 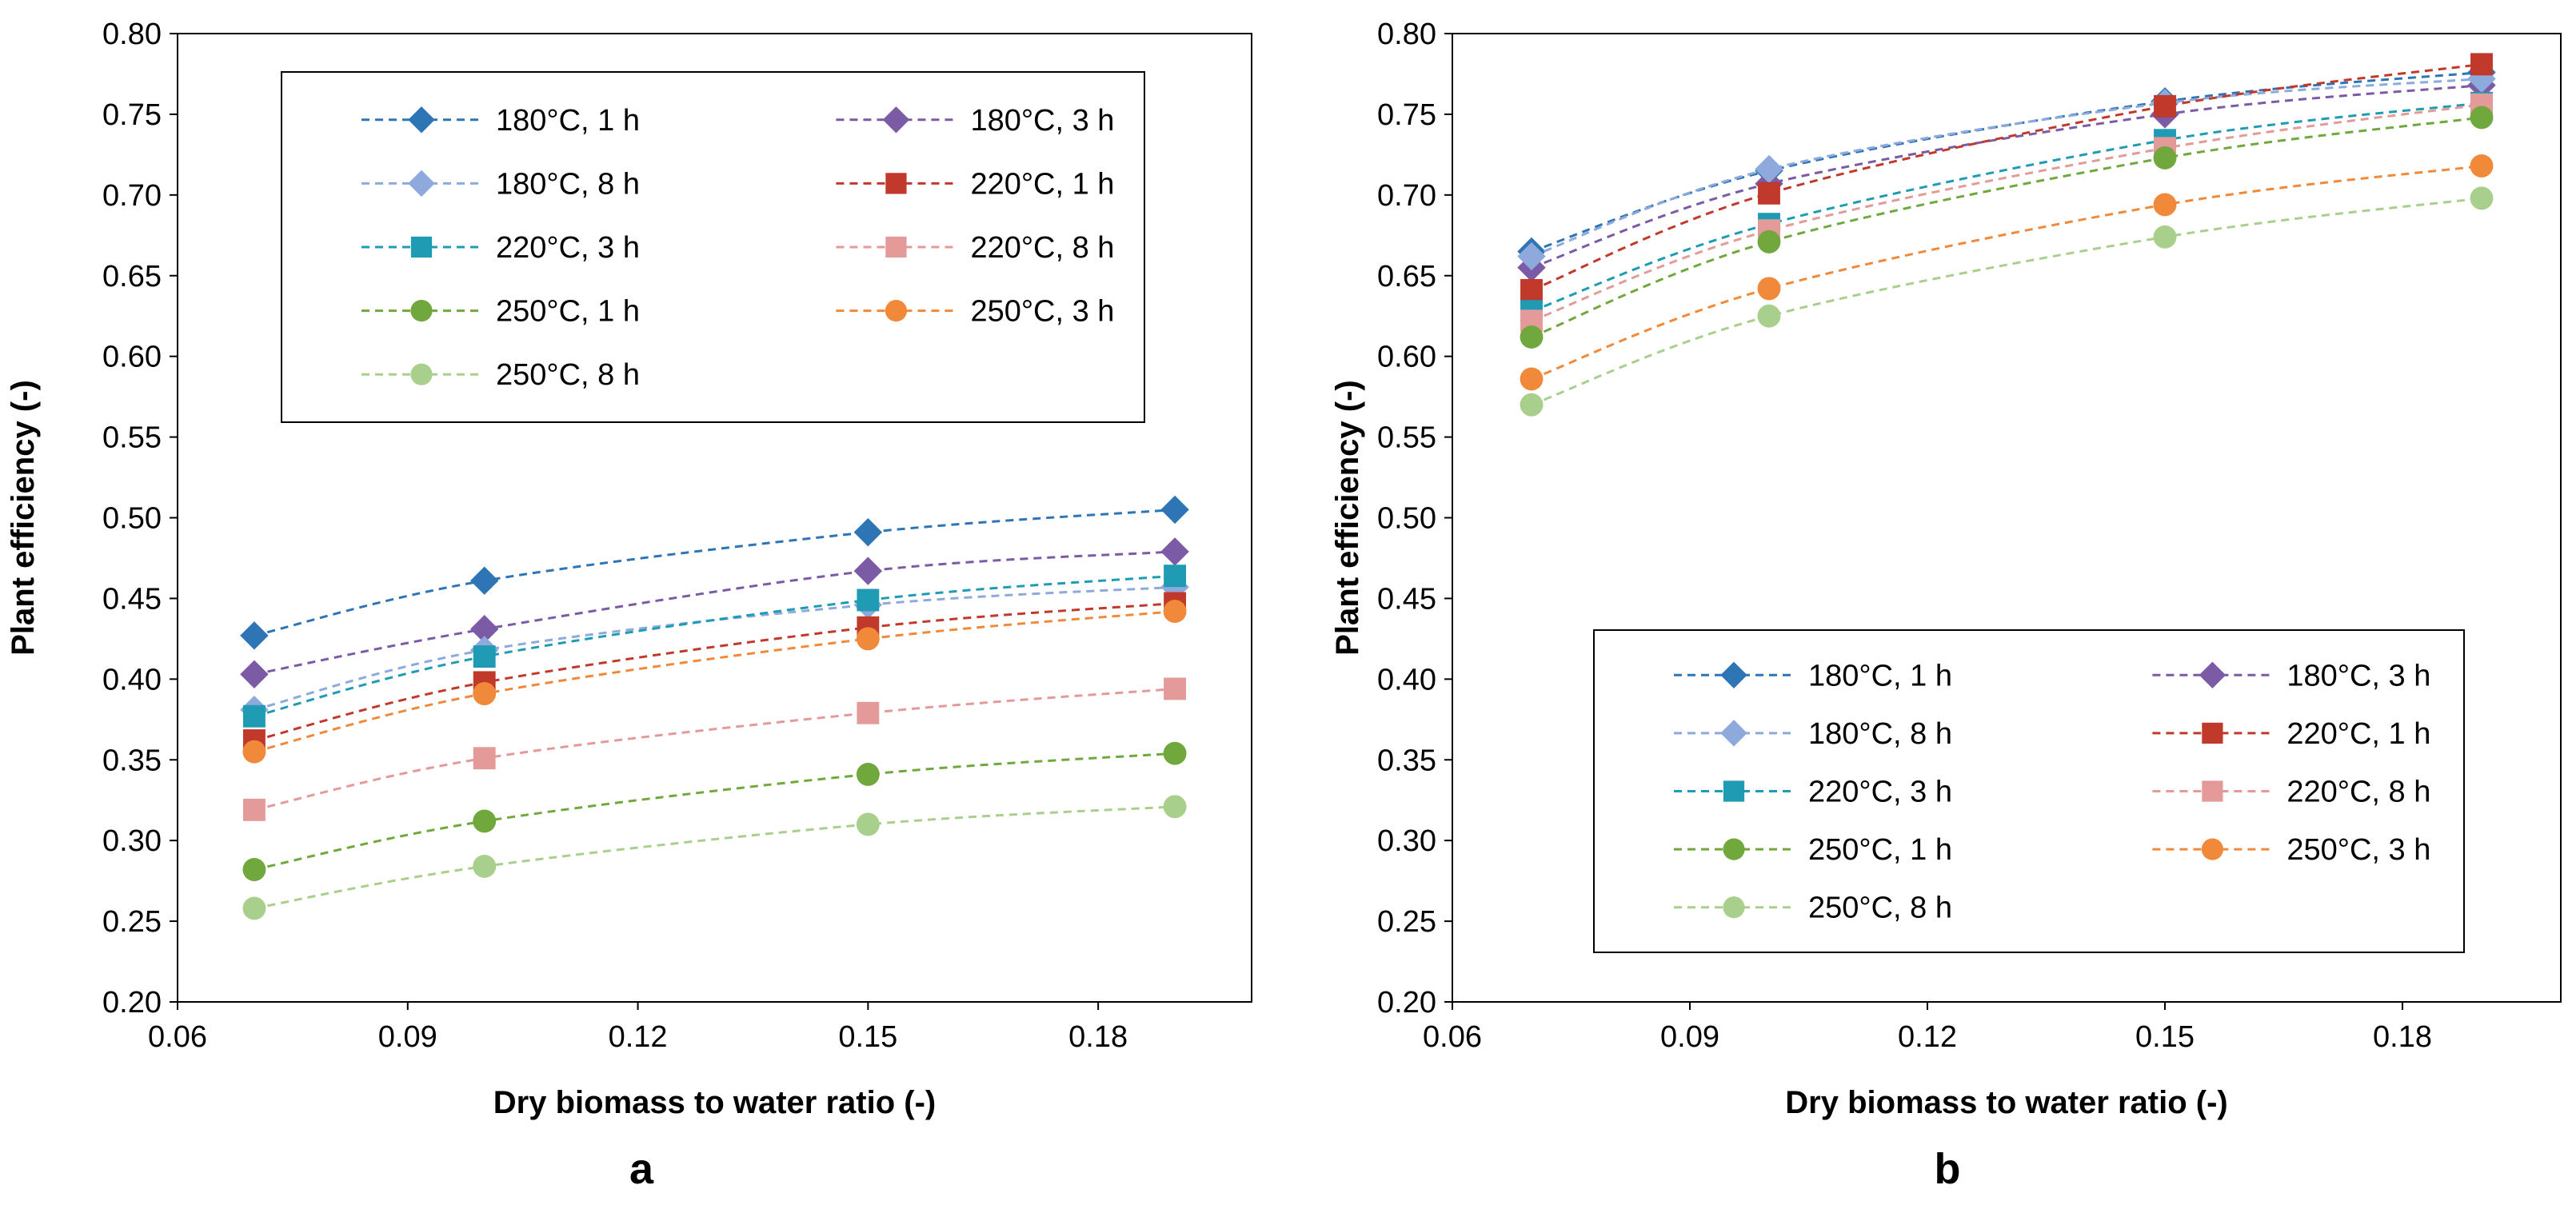 What do you see at coordinates (642, 1169) in the screenshot?
I see `panel-label: a` at bounding box center [642, 1169].